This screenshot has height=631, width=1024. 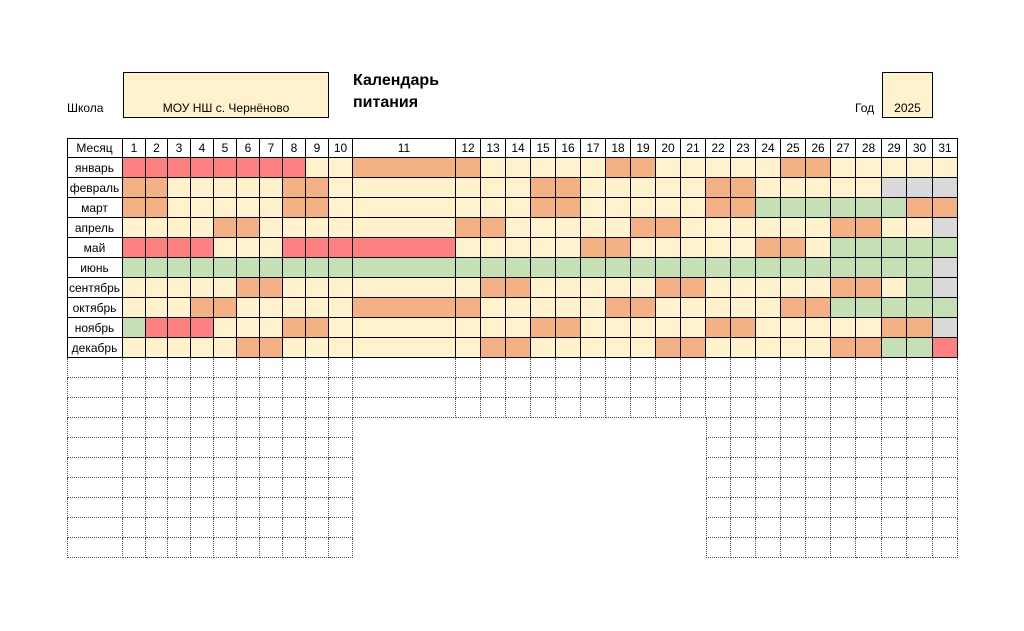 I want to click on day-header: 18, so click(x=618, y=148).